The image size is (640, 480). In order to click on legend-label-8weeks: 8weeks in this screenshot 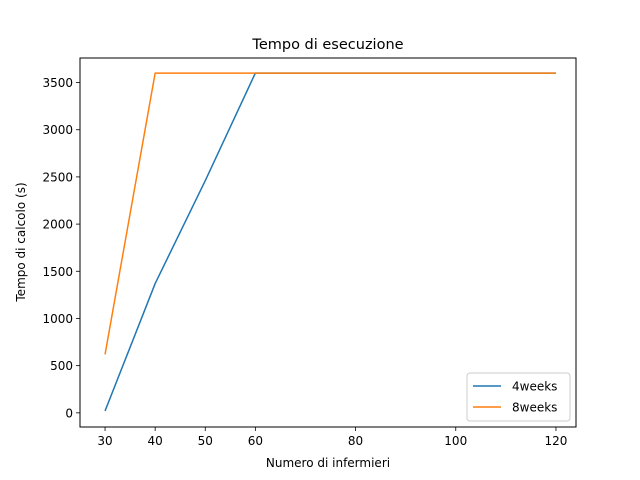, I will do `click(534, 408)`.